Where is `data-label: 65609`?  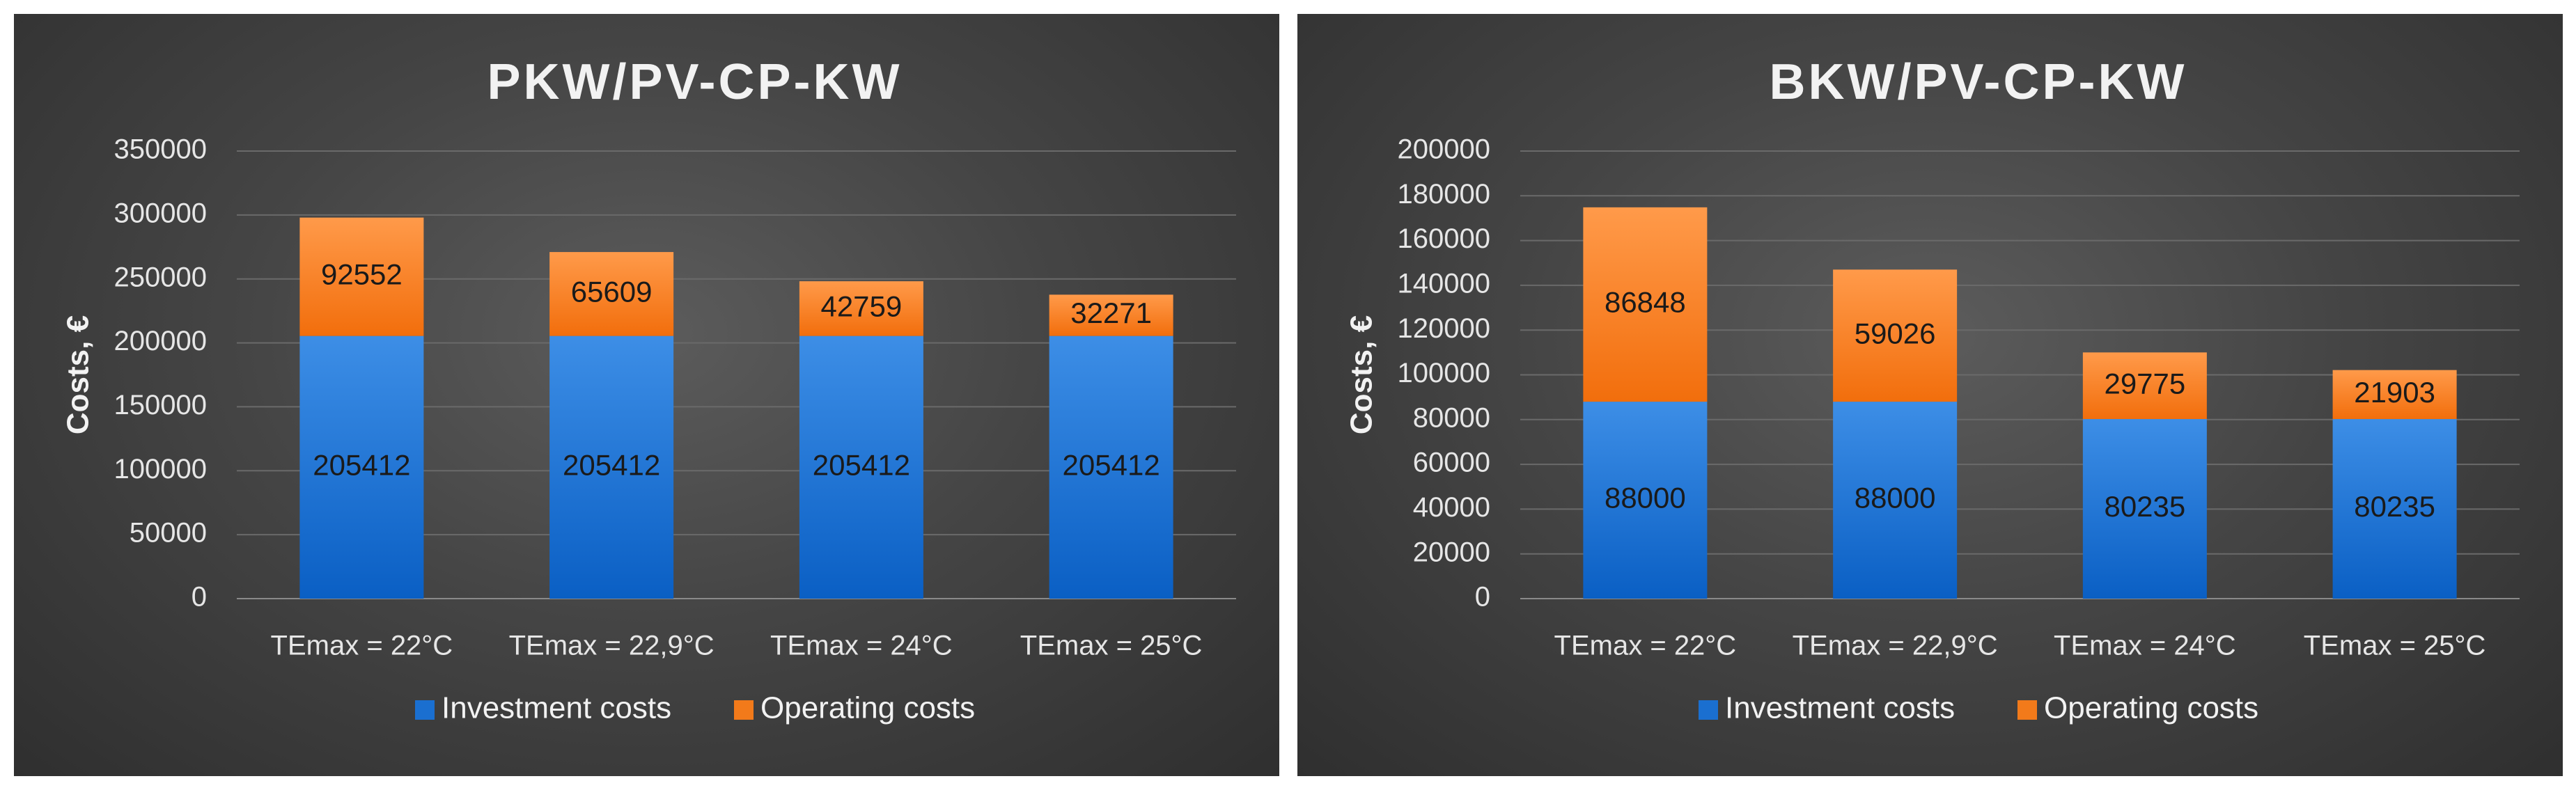 data-label: 65609 is located at coordinates (612, 291).